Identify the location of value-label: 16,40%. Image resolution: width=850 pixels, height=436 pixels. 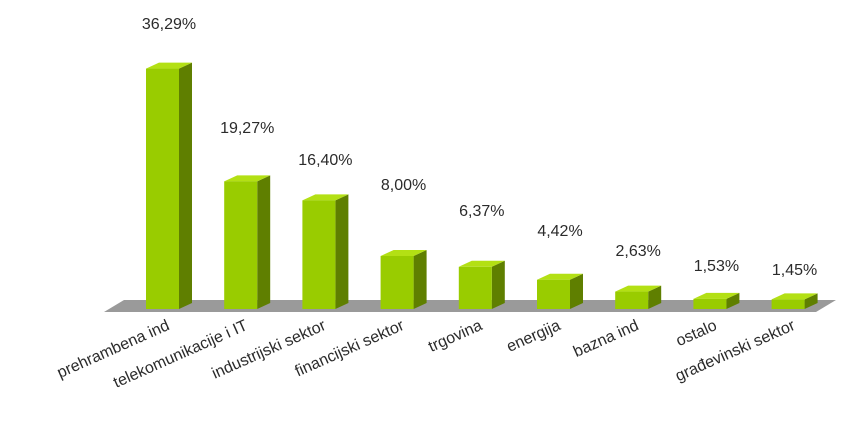
(325, 160).